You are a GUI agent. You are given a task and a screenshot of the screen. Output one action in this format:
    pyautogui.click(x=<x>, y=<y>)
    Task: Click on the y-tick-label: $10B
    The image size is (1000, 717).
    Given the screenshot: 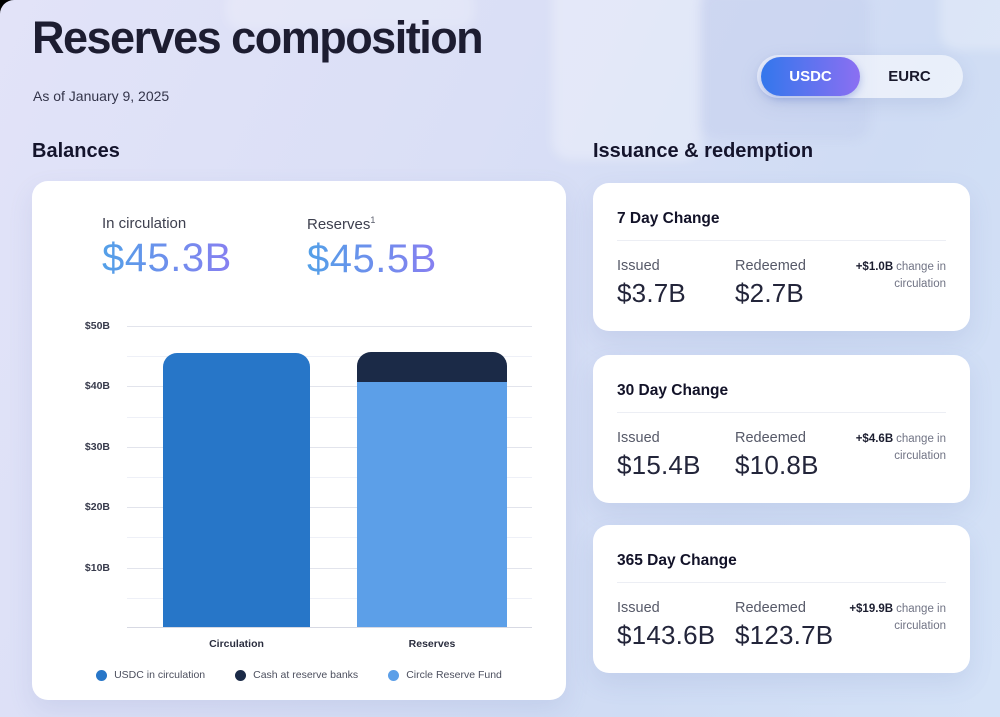 What is the action you would take?
    pyautogui.click(x=97, y=567)
    